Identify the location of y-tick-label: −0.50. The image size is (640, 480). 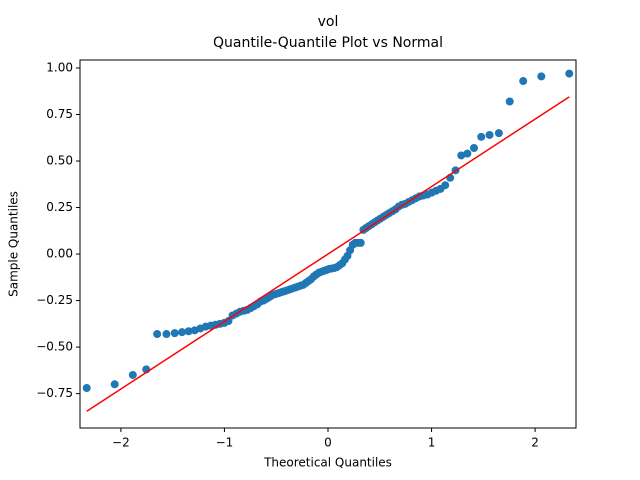
(54, 347).